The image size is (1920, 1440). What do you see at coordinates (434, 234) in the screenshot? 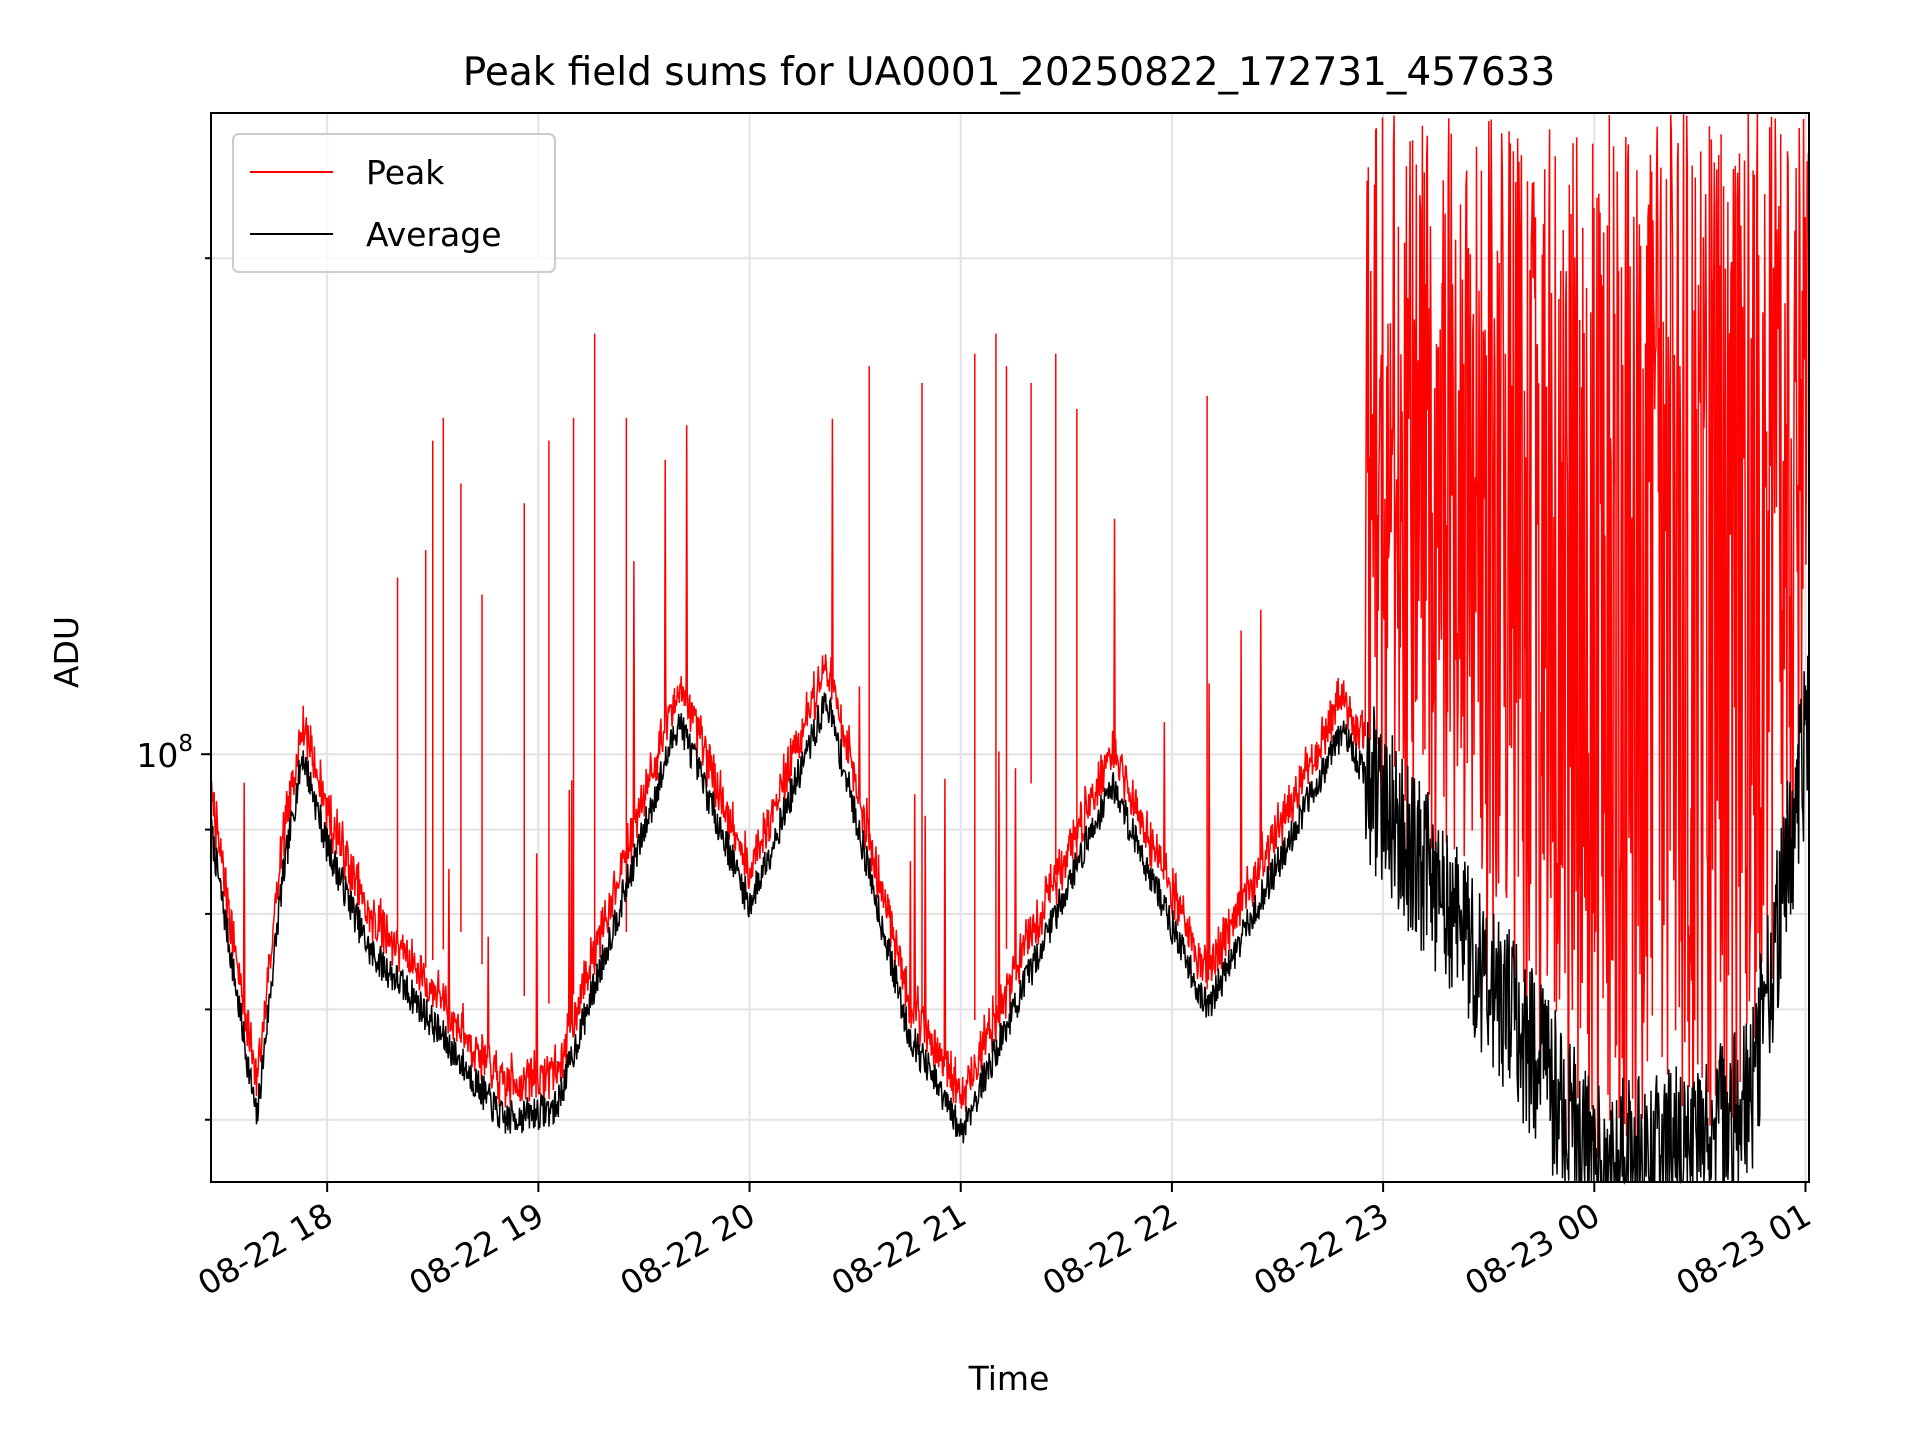
I see `legend-label-average: Average` at bounding box center [434, 234].